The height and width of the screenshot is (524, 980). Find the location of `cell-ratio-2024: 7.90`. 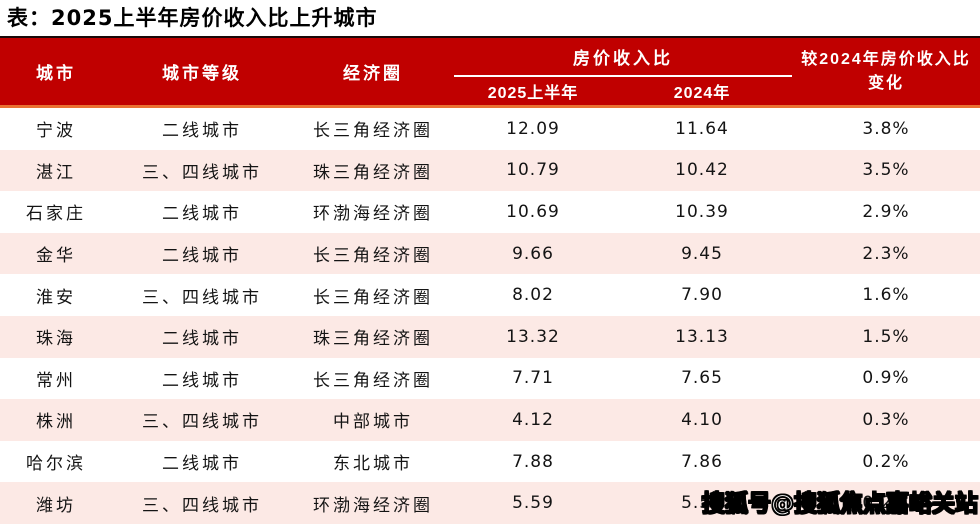

cell-ratio-2024: 7.90 is located at coordinates (702, 295).